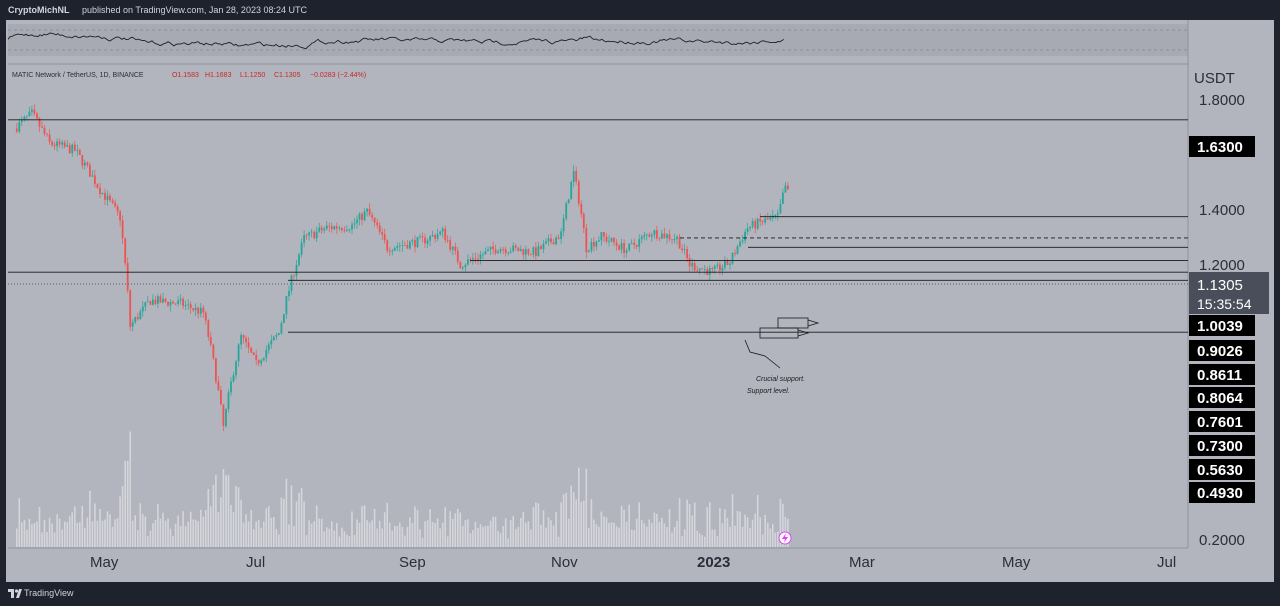 The width and height of the screenshot is (1280, 606). What do you see at coordinates (780, 379) in the screenshot?
I see `annotation-crucial: Crucial support.` at bounding box center [780, 379].